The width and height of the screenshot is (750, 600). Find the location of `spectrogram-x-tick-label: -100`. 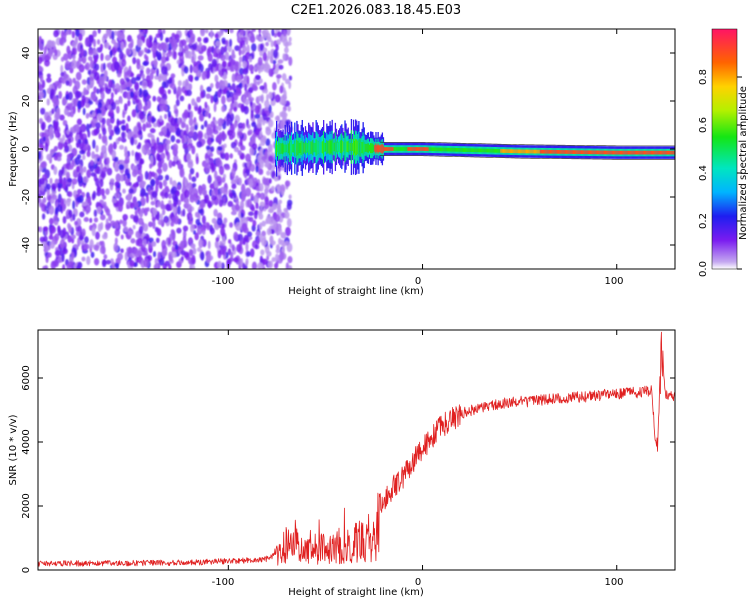

spectrogram-x-tick-label: -100 is located at coordinates (223, 281).